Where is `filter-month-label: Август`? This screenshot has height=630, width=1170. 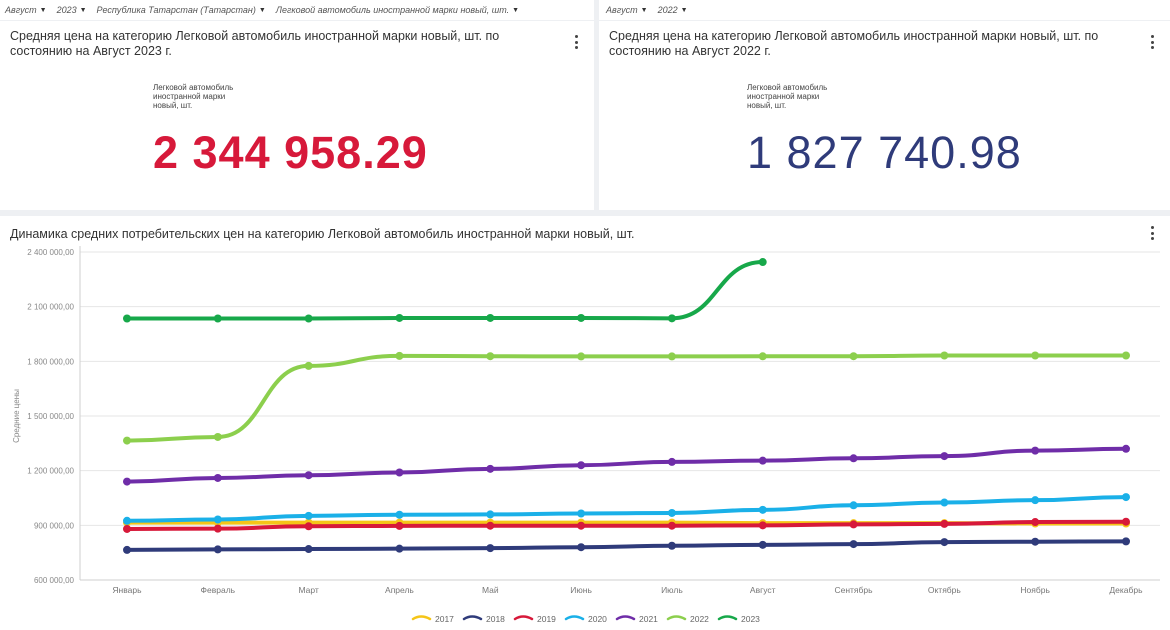
filter-month-label: Август is located at coordinates (21, 10).